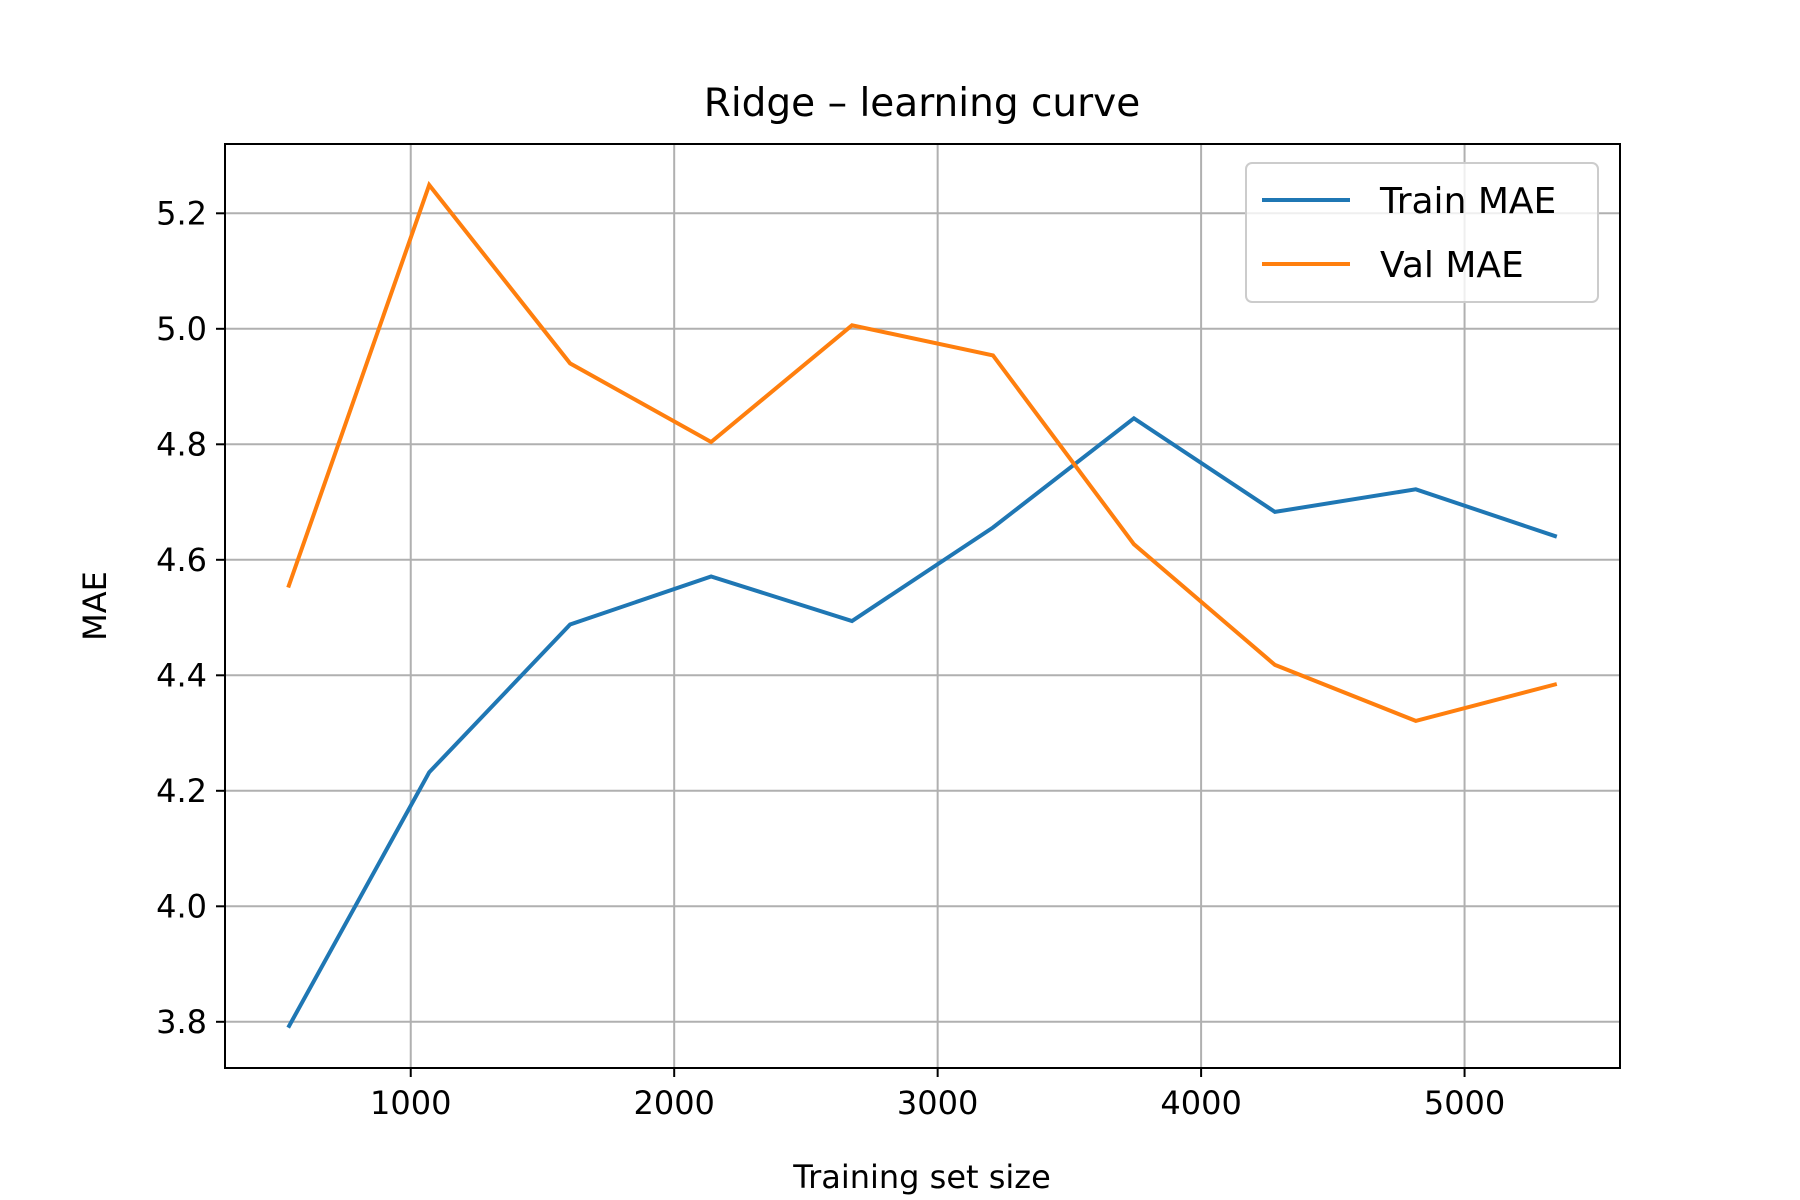 This screenshot has width=1800, height=1200. Describe the element at coordinates (921, 1177) in the screenshot. I see `x-axis-label: Training set size` at that location.